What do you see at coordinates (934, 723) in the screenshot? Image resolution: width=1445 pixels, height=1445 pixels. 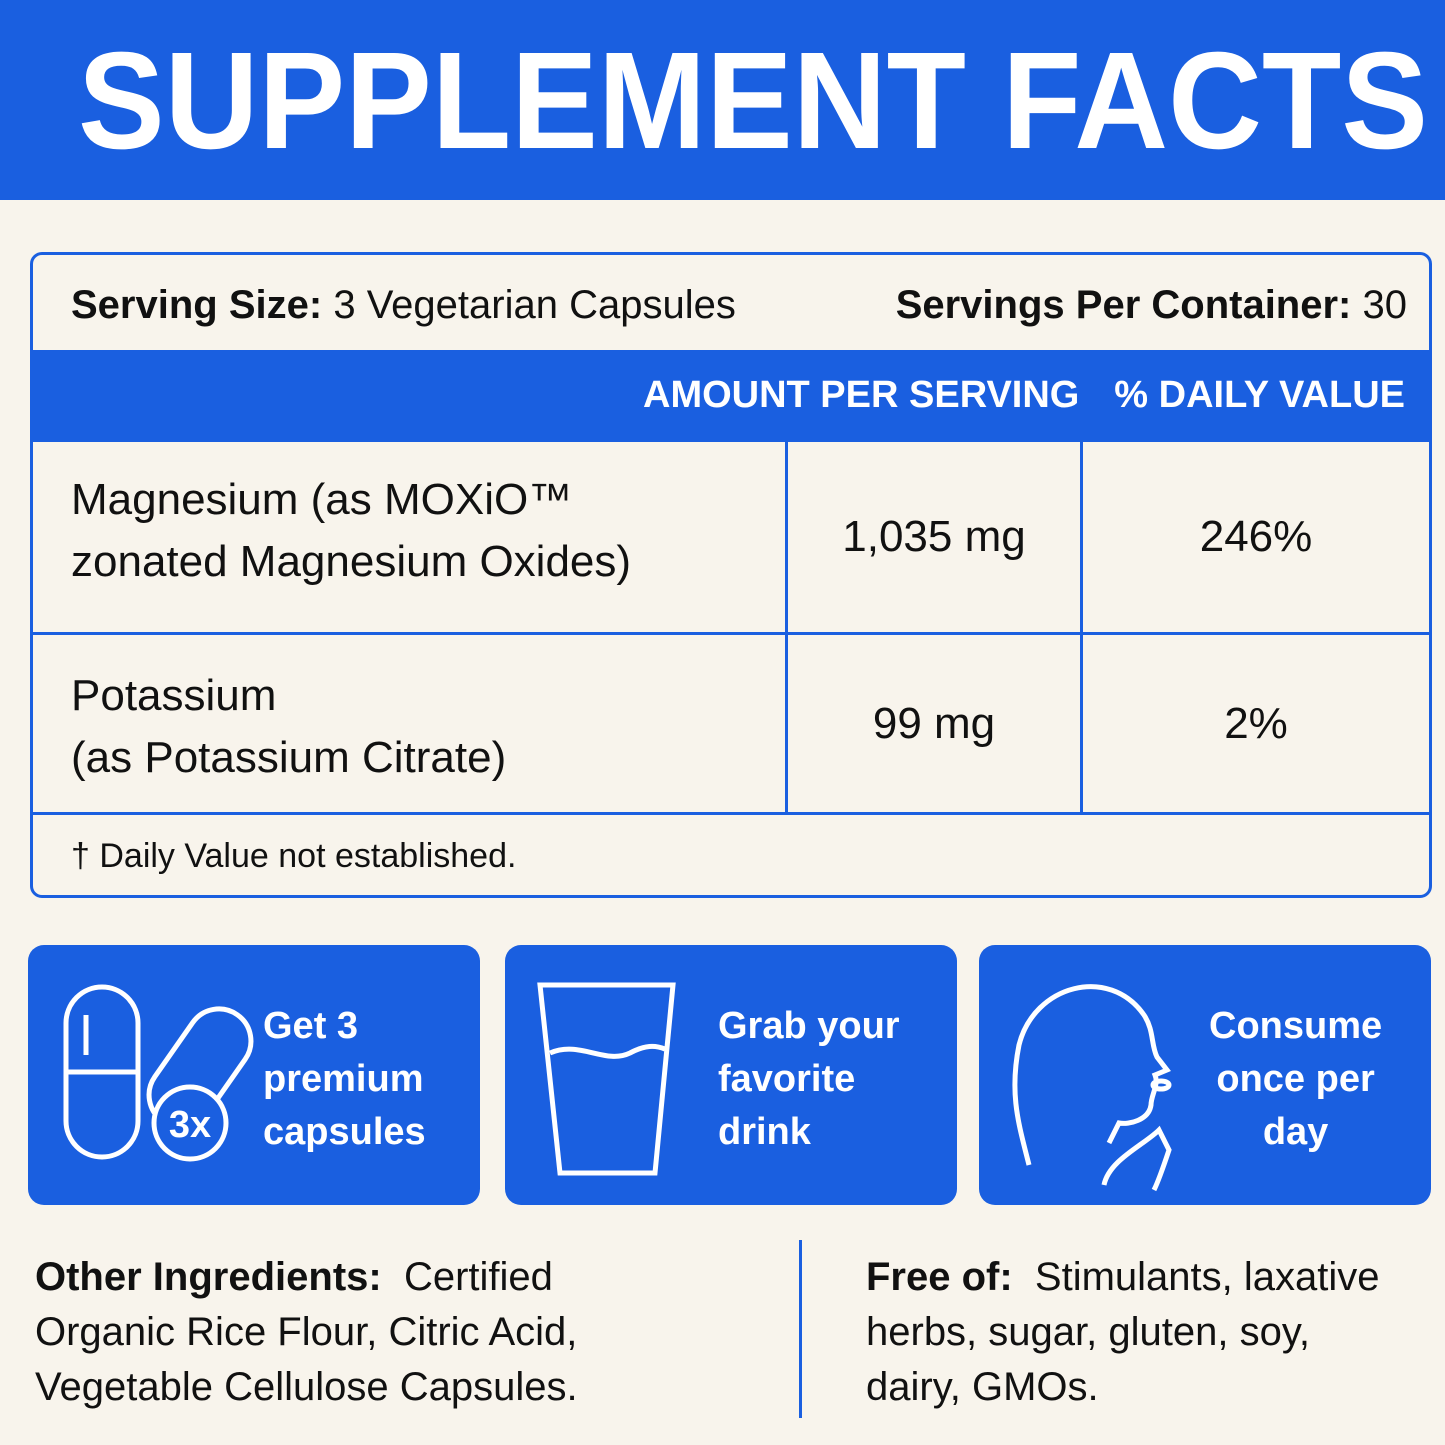 I see `amount: 99 mg` at bounding box center [934, 723].